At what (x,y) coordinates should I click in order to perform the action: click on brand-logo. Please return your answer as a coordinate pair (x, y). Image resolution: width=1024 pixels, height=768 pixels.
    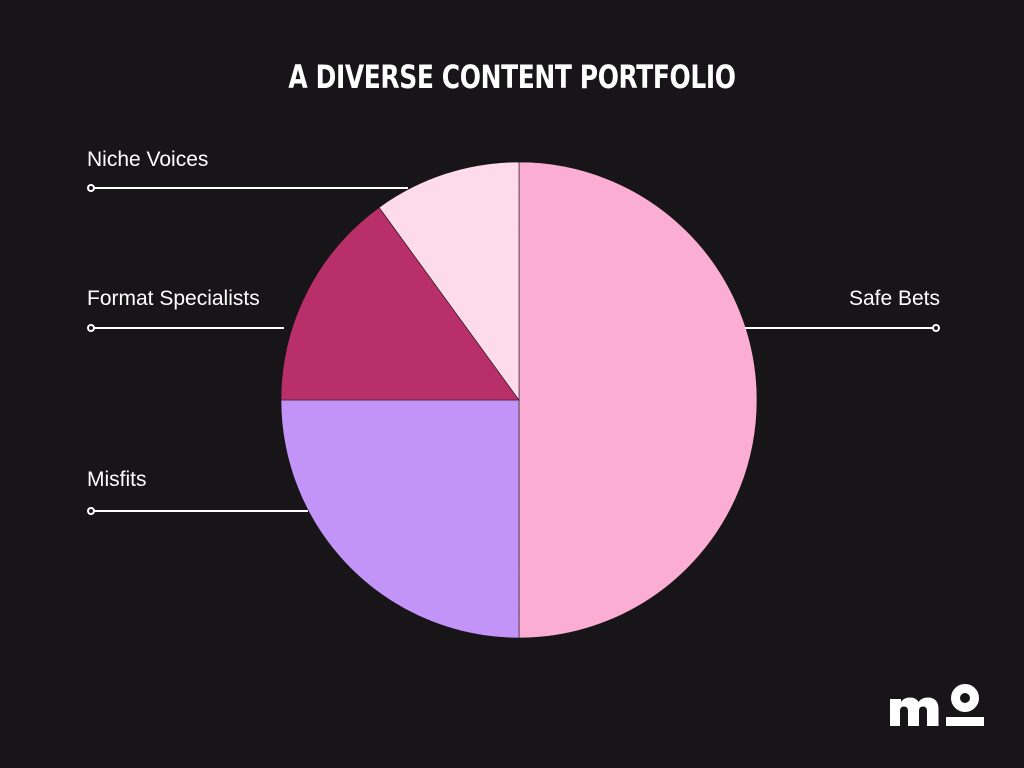
    Looking at the image, I should click on (937, 705).